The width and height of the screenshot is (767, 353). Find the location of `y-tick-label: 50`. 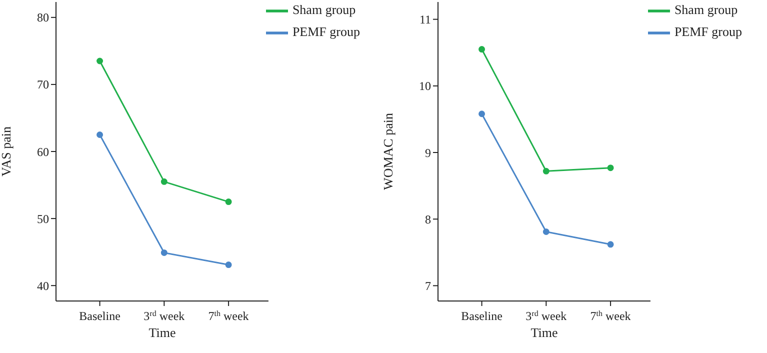

y-tick-label: 50 is located at coordinates (43, 219).